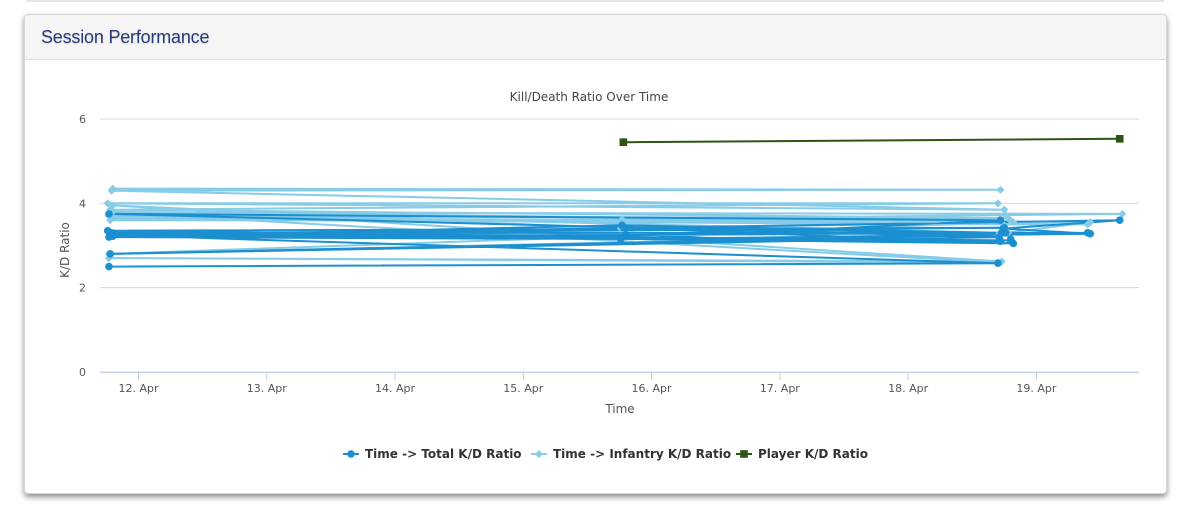 This screenshot has height=517, width=1177. I want to click on legend-label: Time -> Total K/D Ratio, so click(443, 454).